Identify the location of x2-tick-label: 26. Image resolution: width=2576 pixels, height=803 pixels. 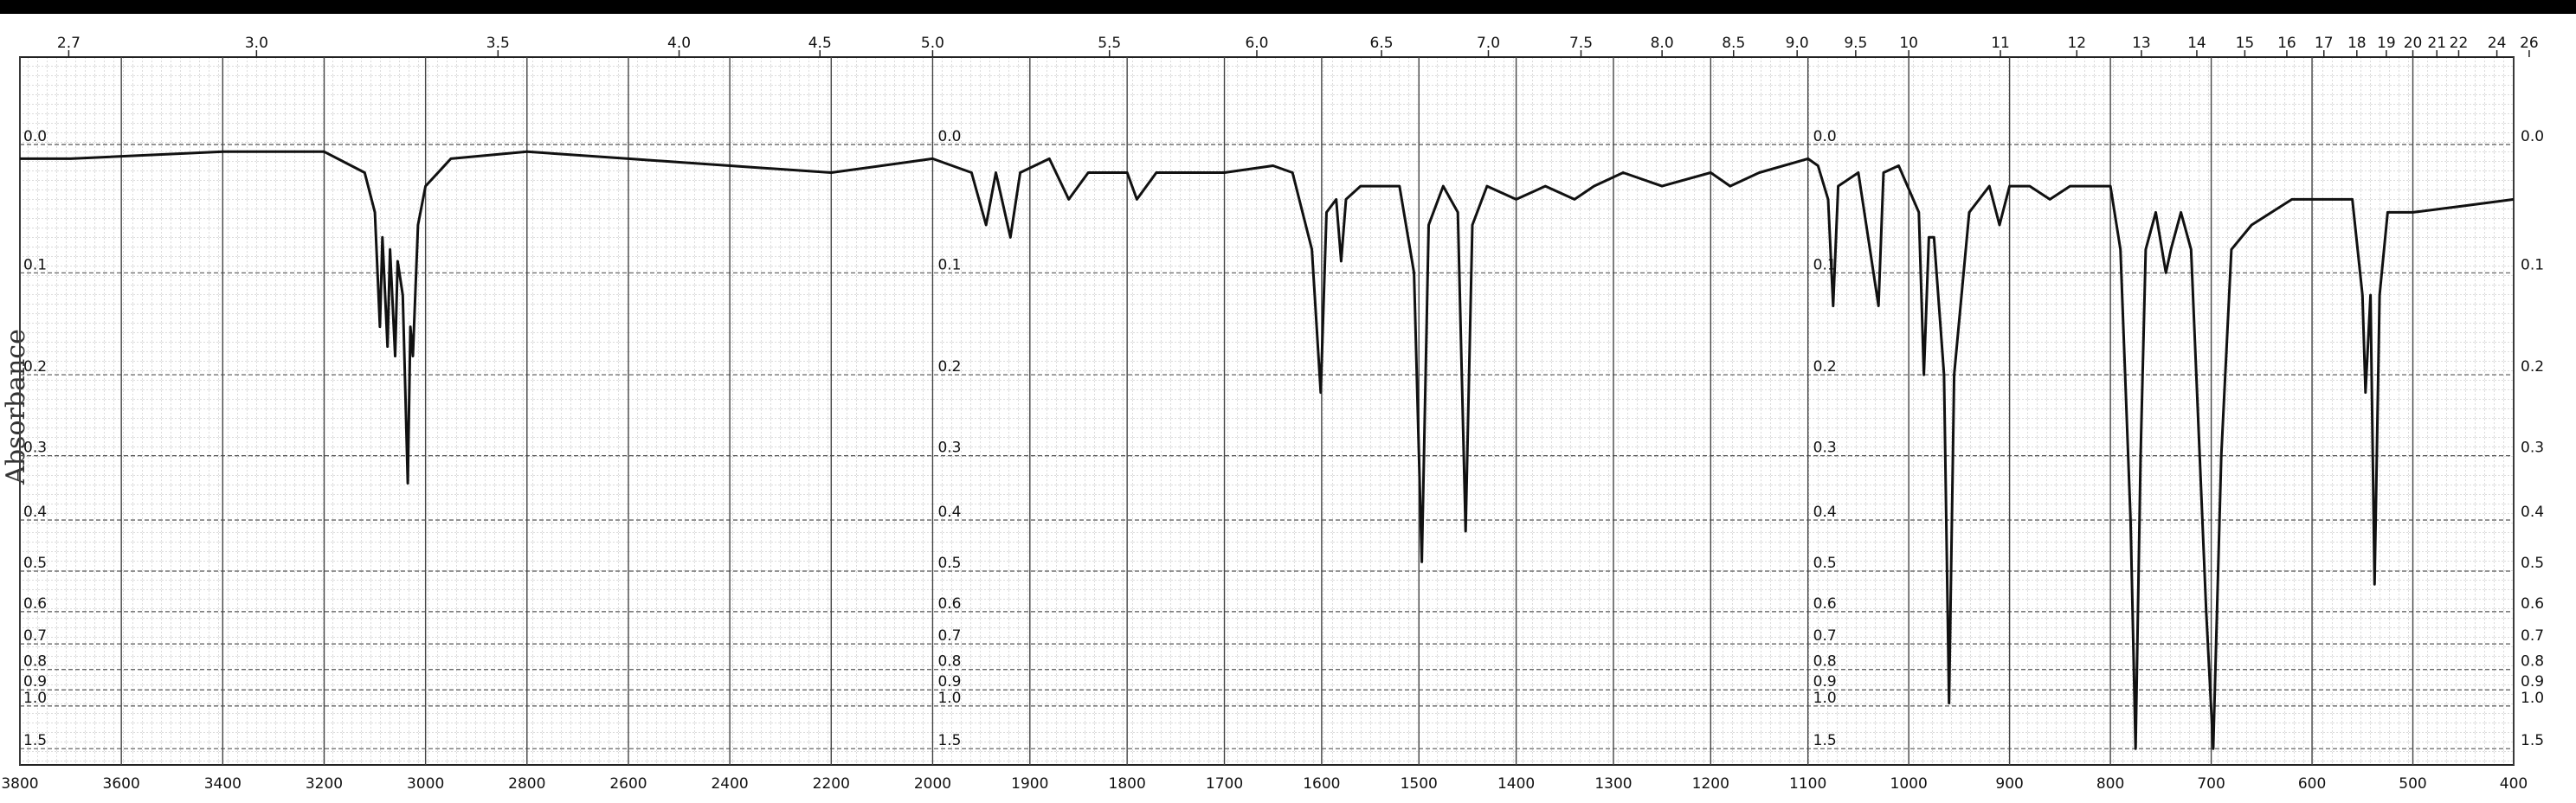
(2529, 43).